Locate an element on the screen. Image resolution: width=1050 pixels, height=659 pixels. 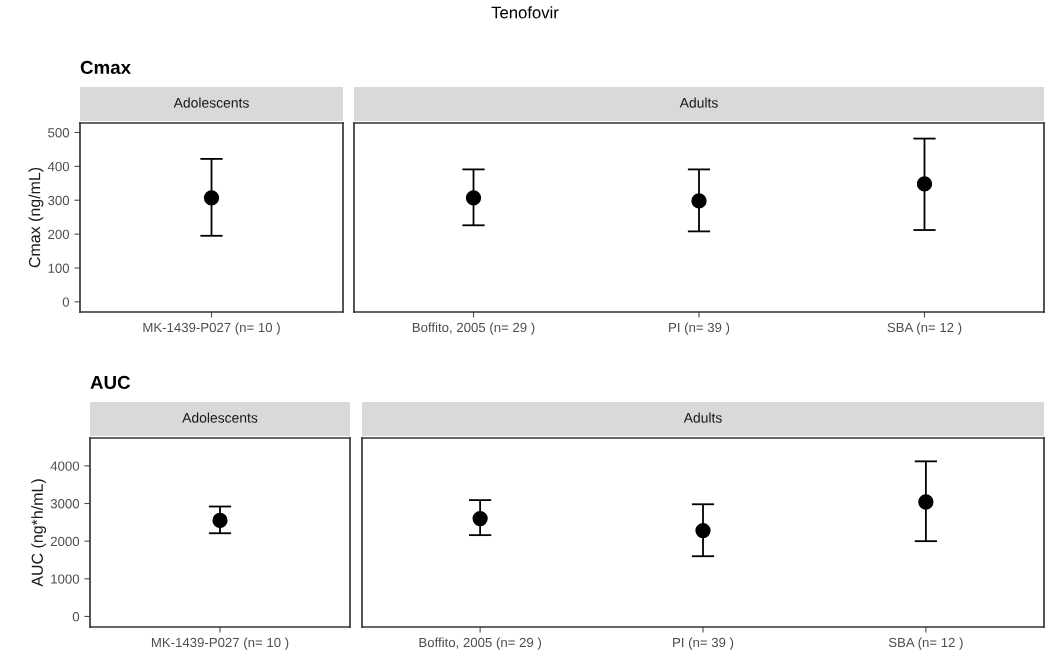
y-tick-label: 100 is located at coordinates (59, 268).